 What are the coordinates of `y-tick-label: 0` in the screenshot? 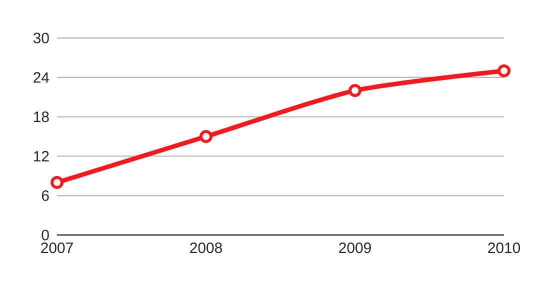 It's located at (45, 235).